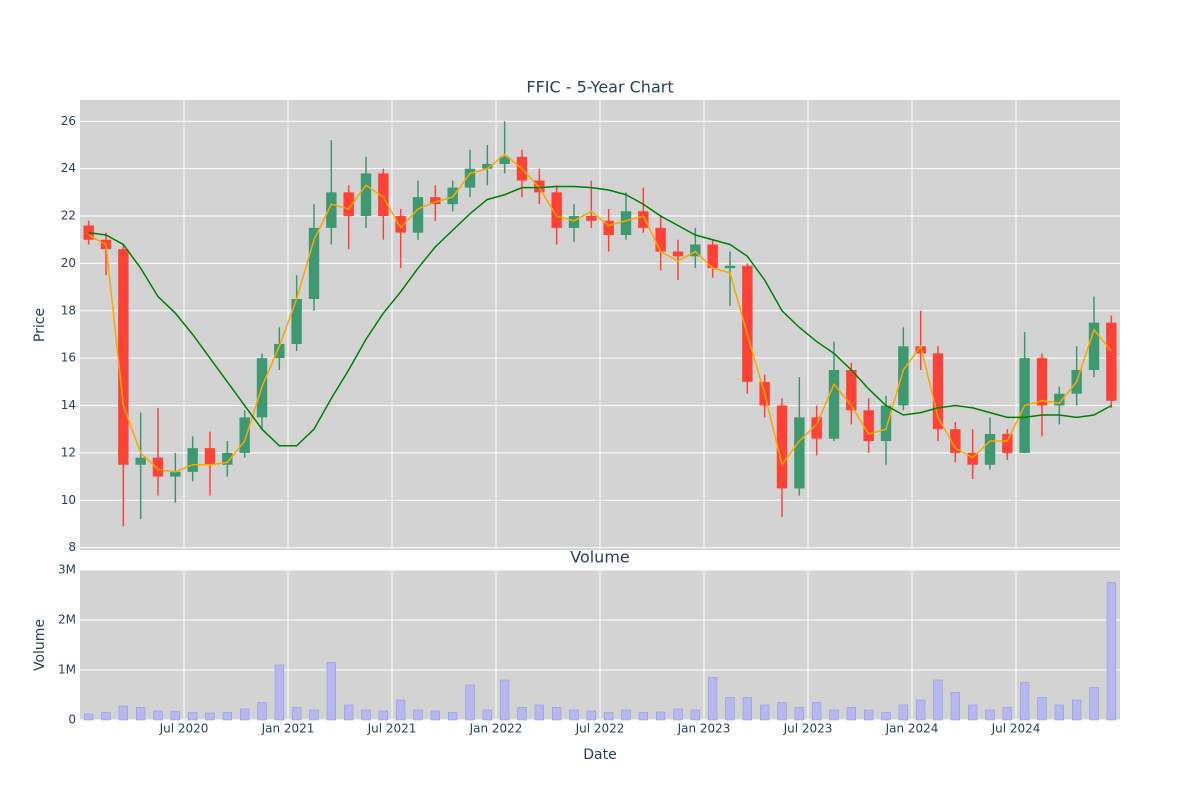 This screenshot has width=1200, height=800. What do you see at coordinates (912, 729) in the screenshot?
I see `x-tick-label: Jan 2024` at bounding box center [912, 729].